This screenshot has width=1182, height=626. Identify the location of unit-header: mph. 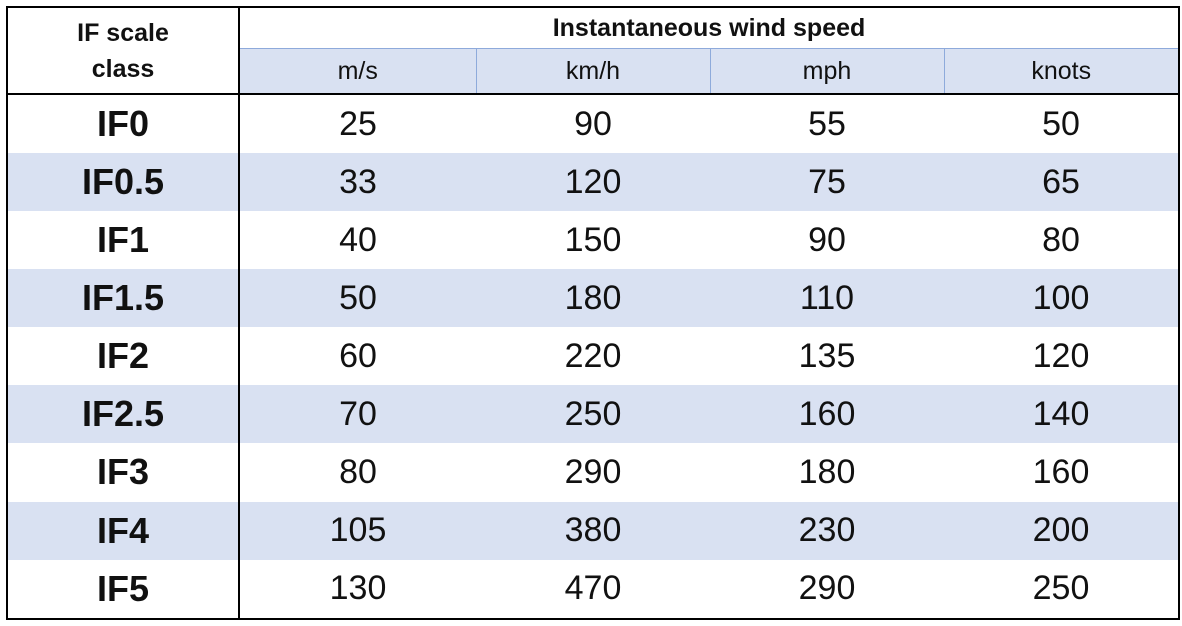
(827, 71).